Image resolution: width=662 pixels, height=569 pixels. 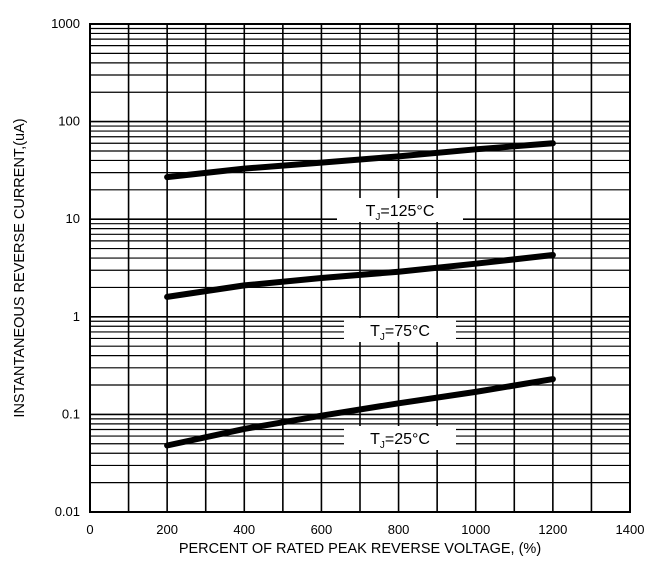 I want to click on y-axis-label: INSTANTANEOUS REVERSE CURRENT,(uA), so click(x=20, y=267).